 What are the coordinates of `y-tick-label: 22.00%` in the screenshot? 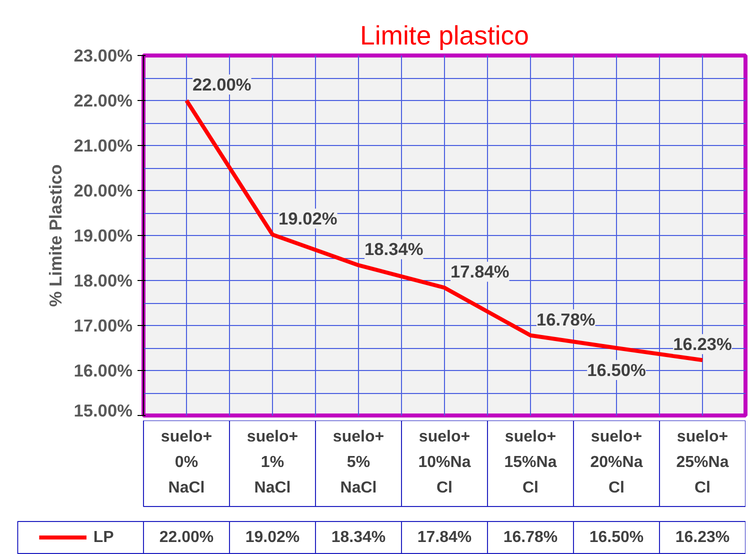 It's located at (103, 100).